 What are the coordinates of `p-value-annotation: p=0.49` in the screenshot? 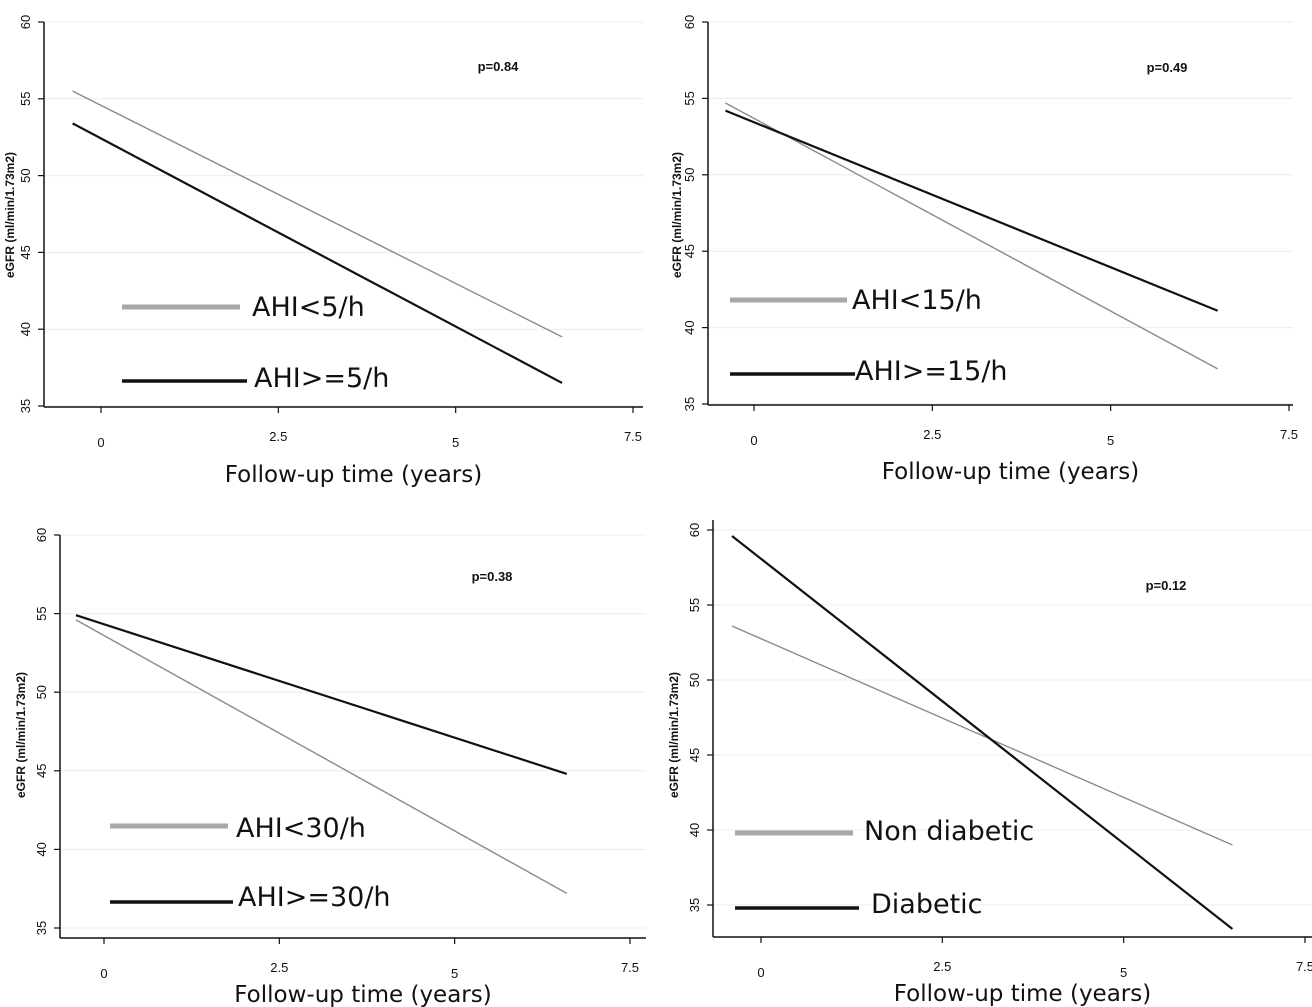 It's located at (1167, 67).